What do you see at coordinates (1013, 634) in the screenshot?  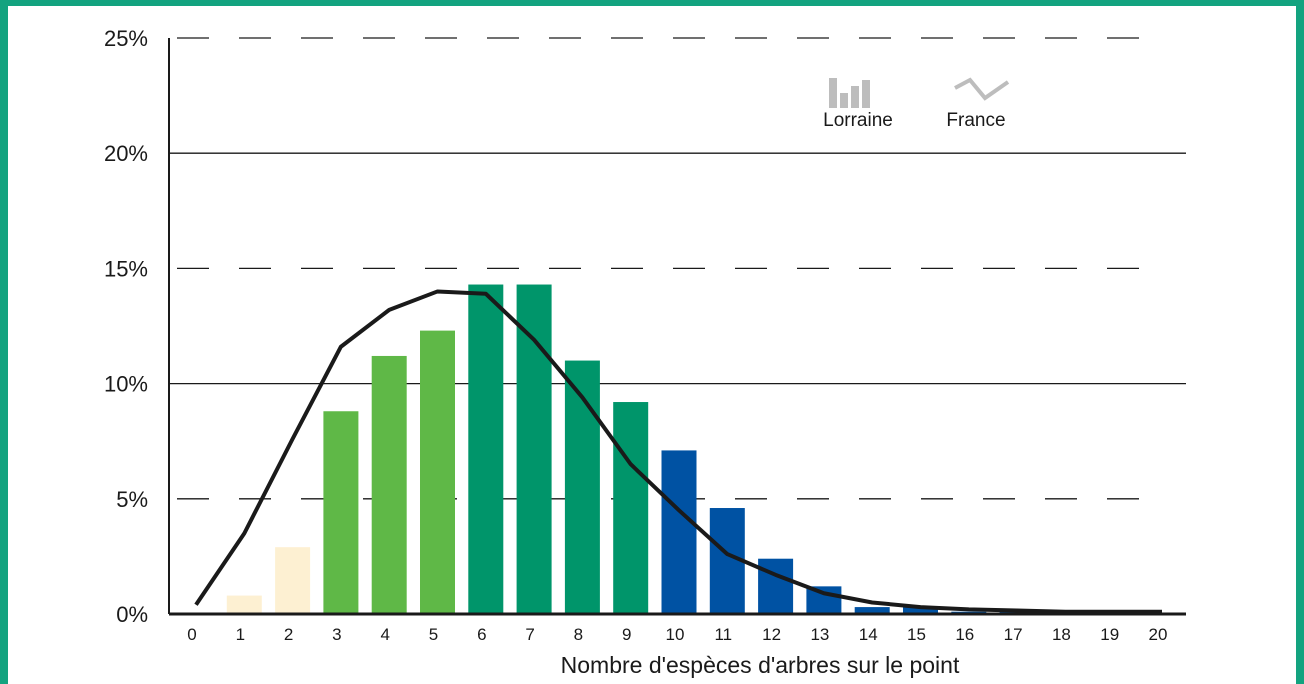 I see `x-tick-label: 17` at bounding box center [1013, 634].